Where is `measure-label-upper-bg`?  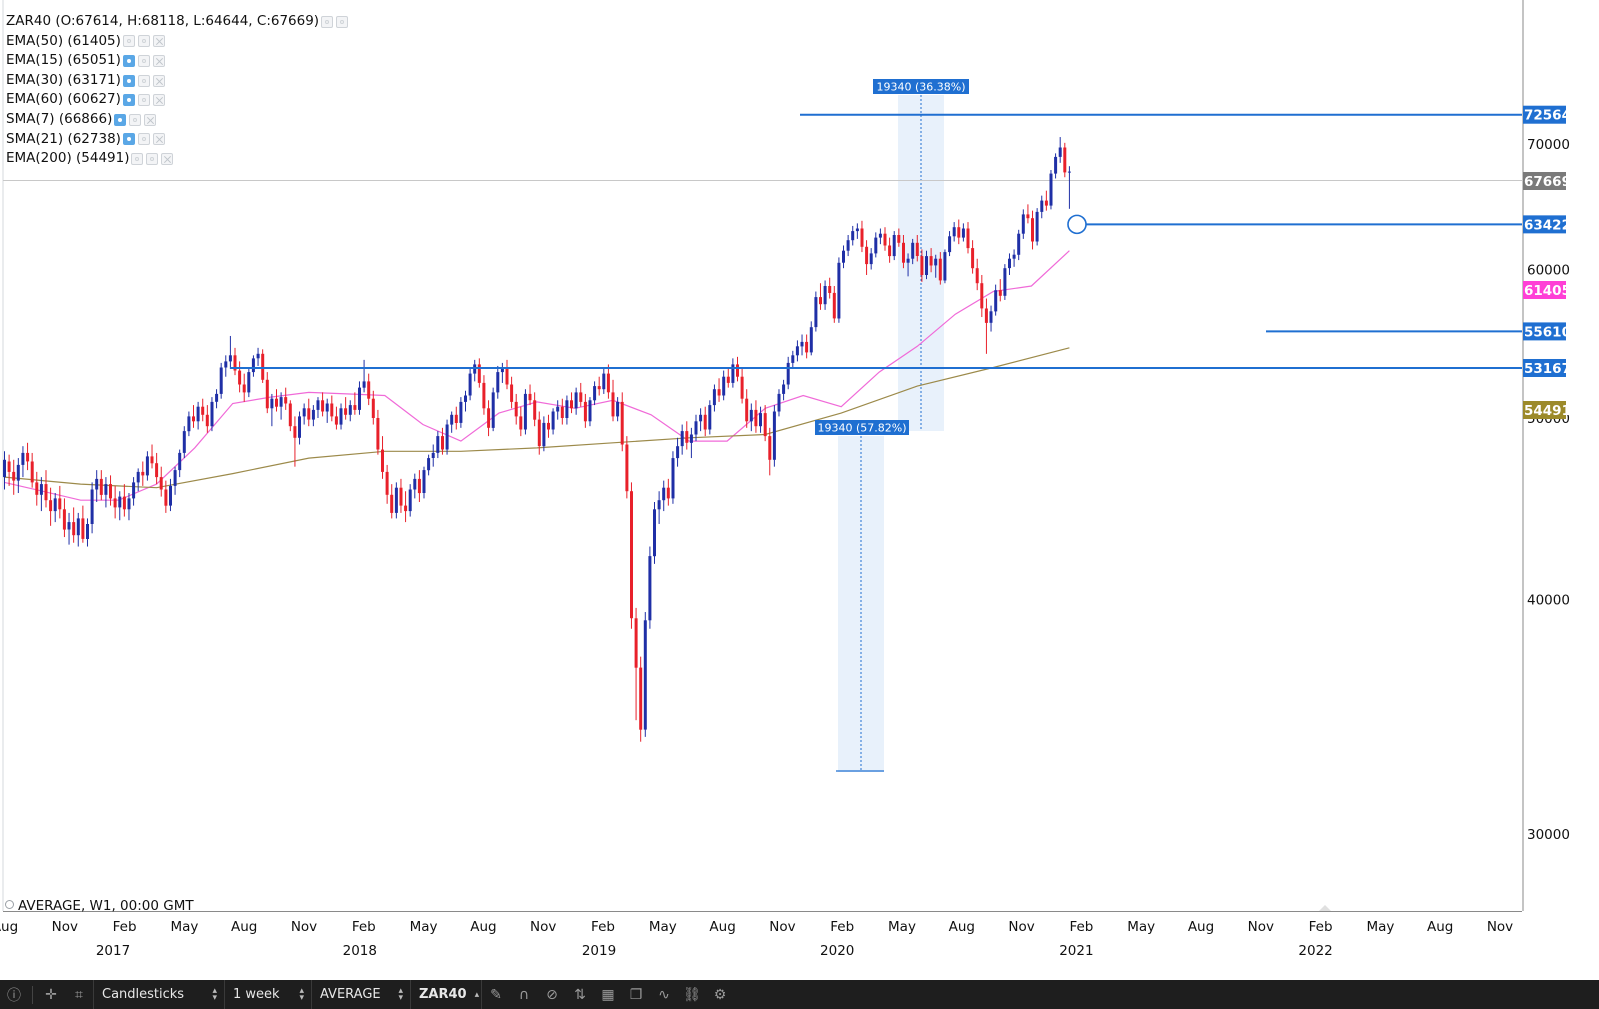
measure-label-upper-bg is located at coordinates (921, 86).